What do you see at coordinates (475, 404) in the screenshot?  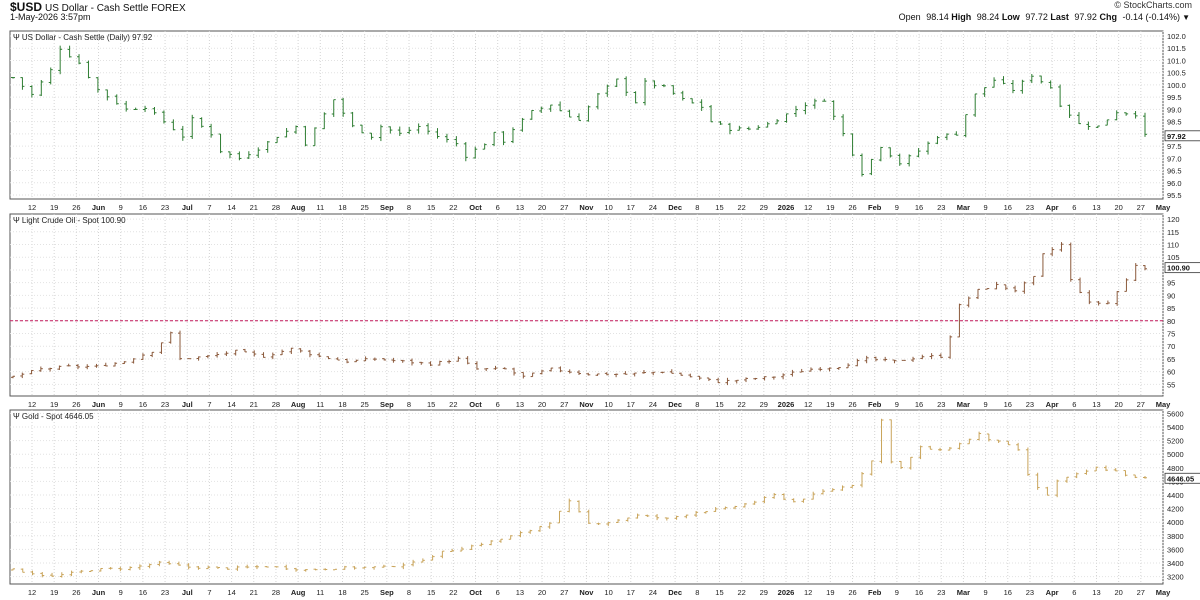 I see `x-tick-label: Oct` at bounding box center [475, 404].